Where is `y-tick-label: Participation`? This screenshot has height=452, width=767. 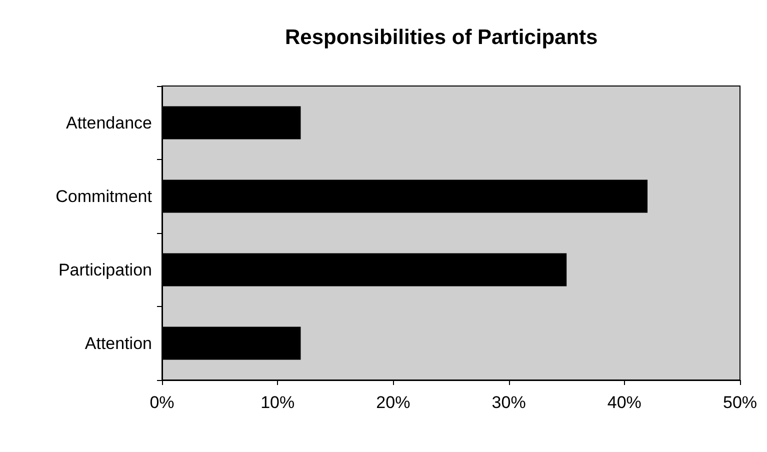
y-tick-label: Participation is located at coordinates (105, 270).